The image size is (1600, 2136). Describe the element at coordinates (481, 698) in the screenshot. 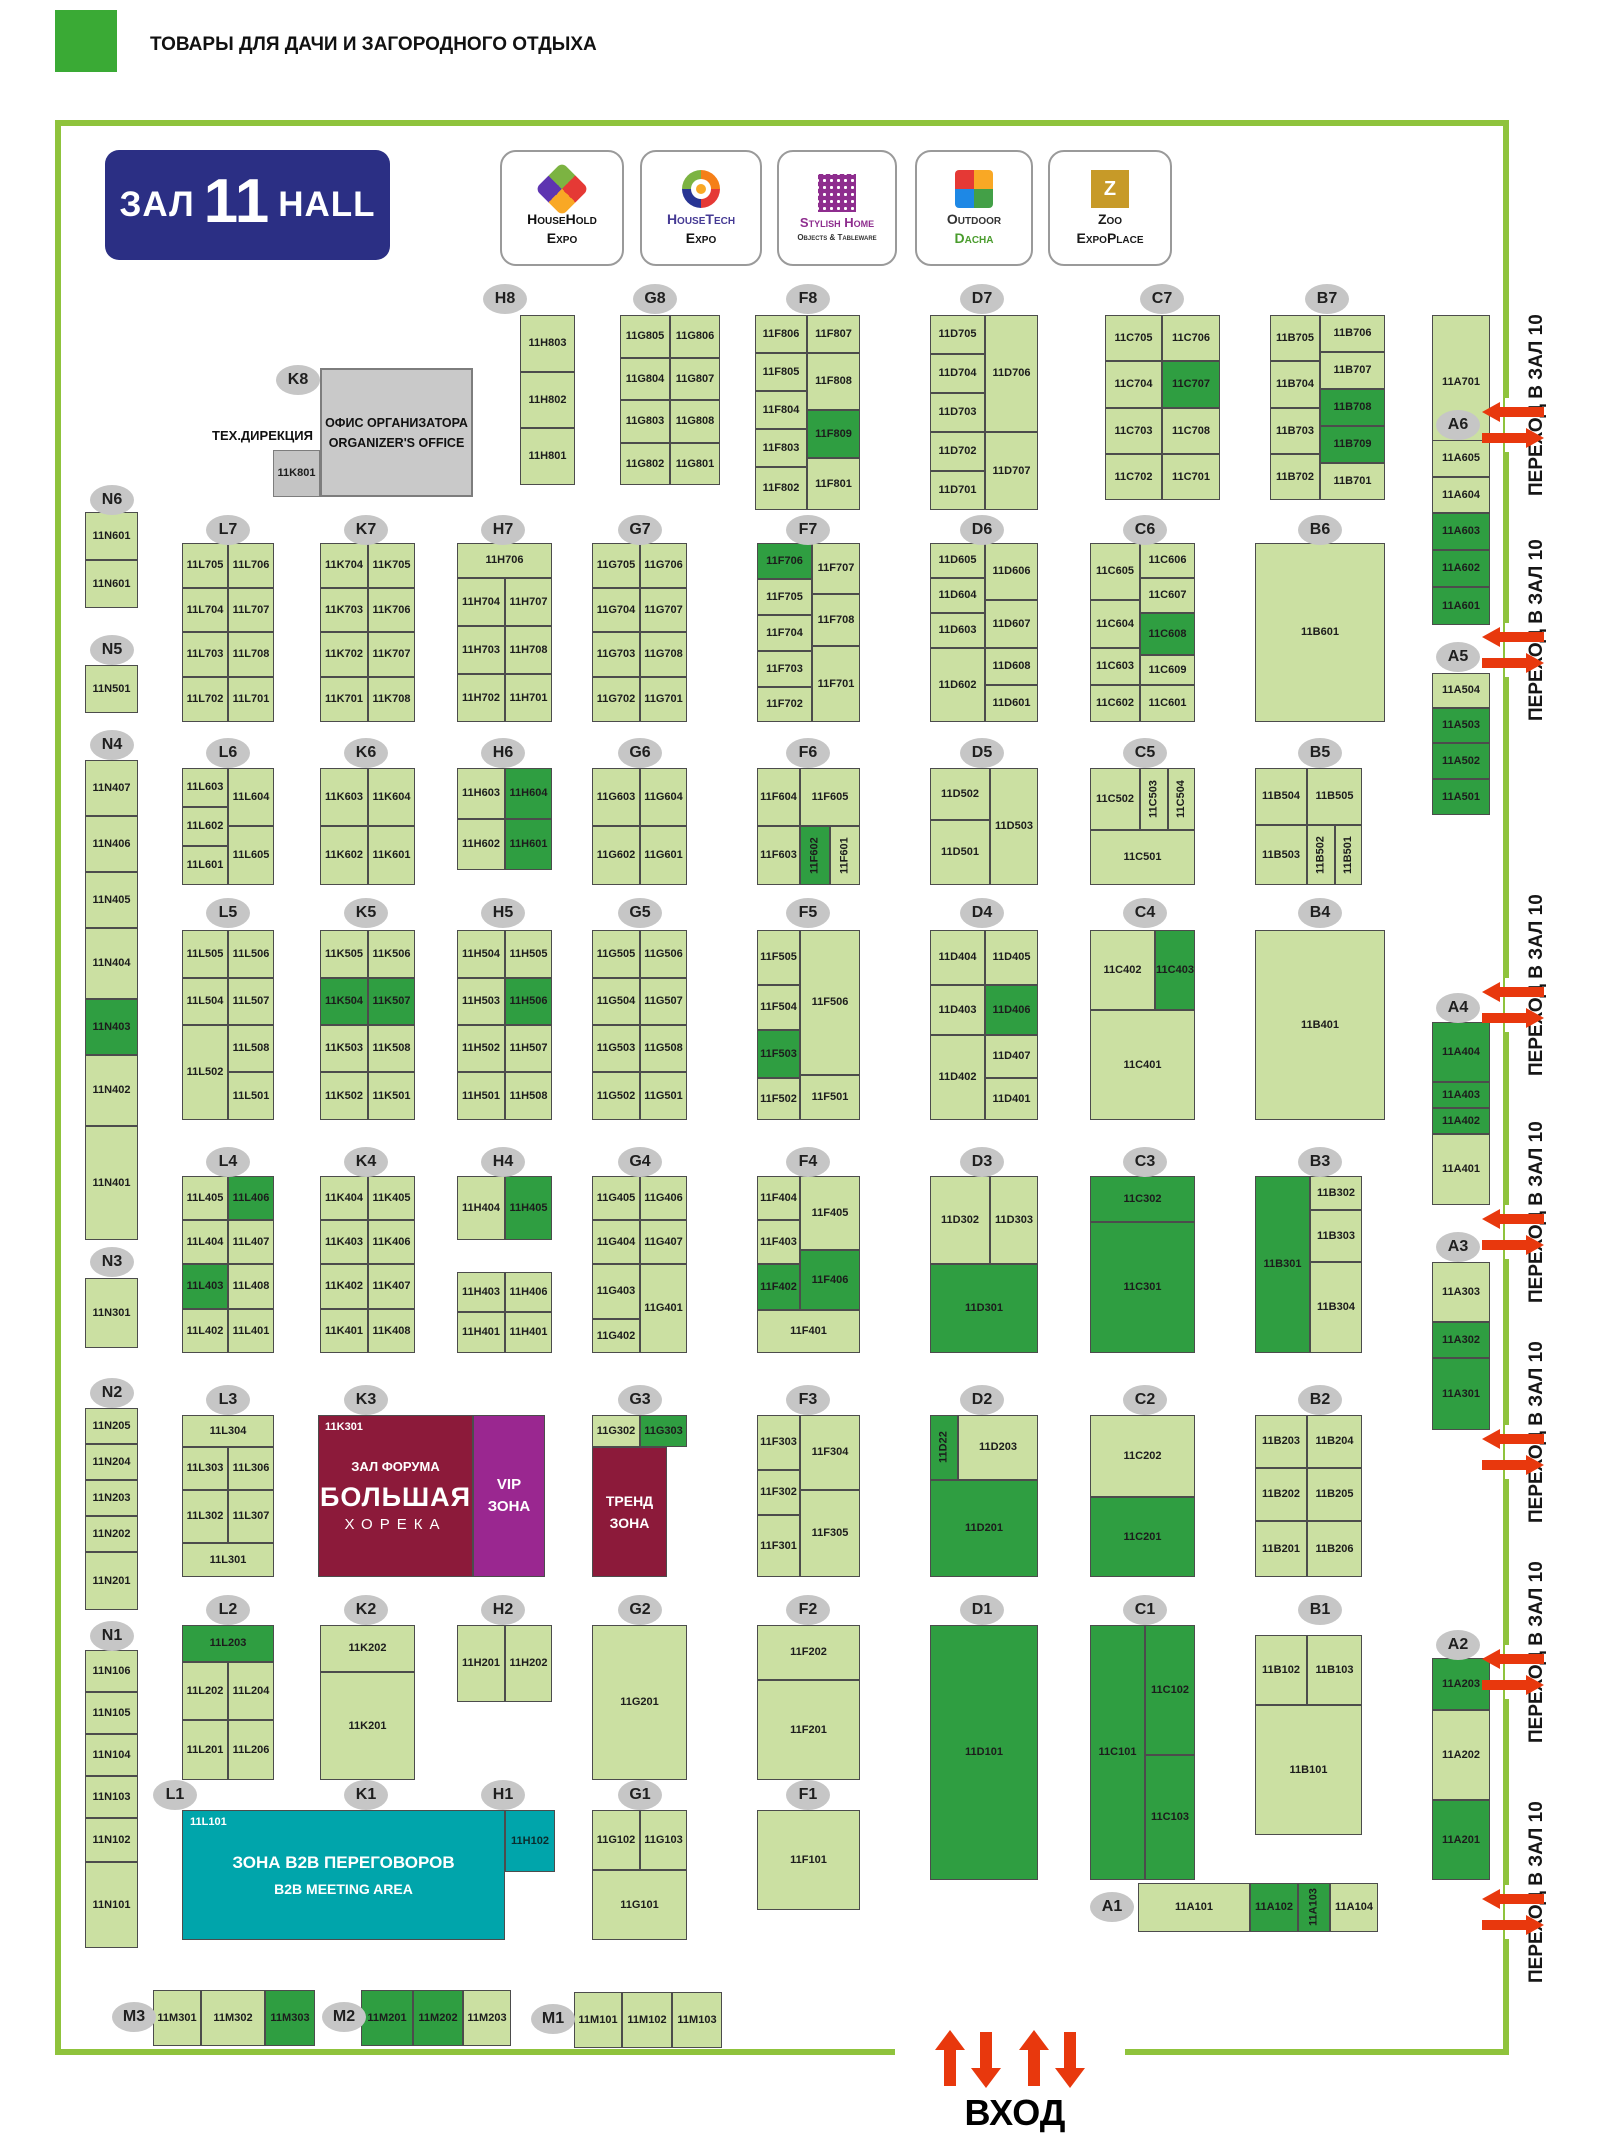

I see `booth-11H702: 11H702` at that location.